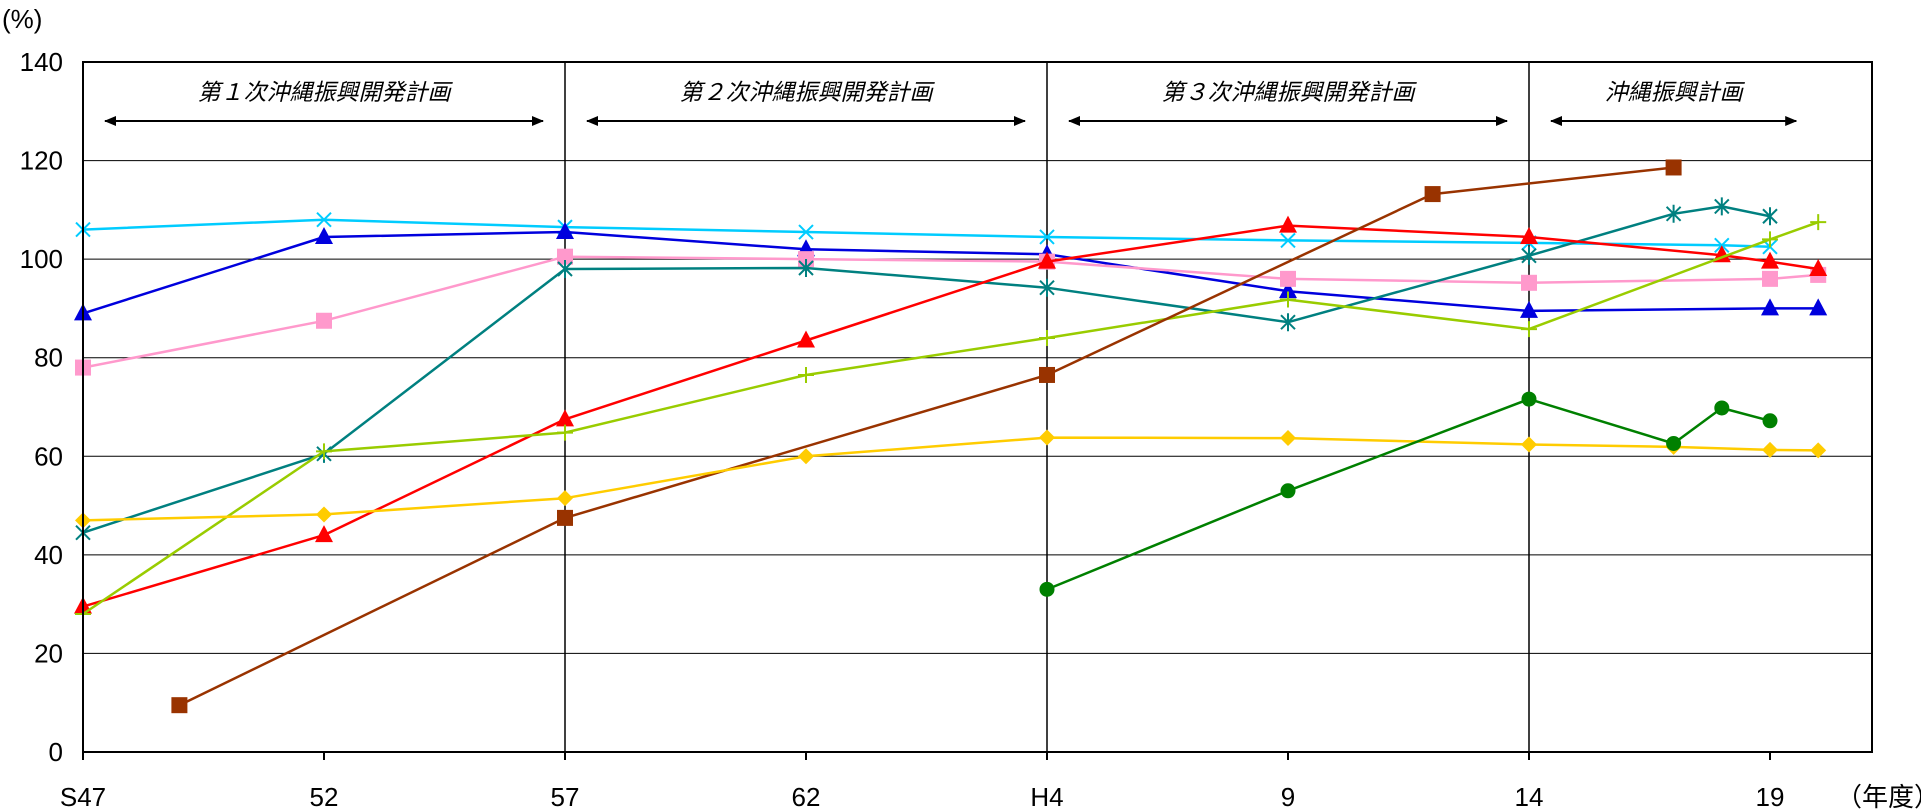  Describe the element at coordinates (806, 797) in the screenshot. I see `x-tick-label: 62` at that location.